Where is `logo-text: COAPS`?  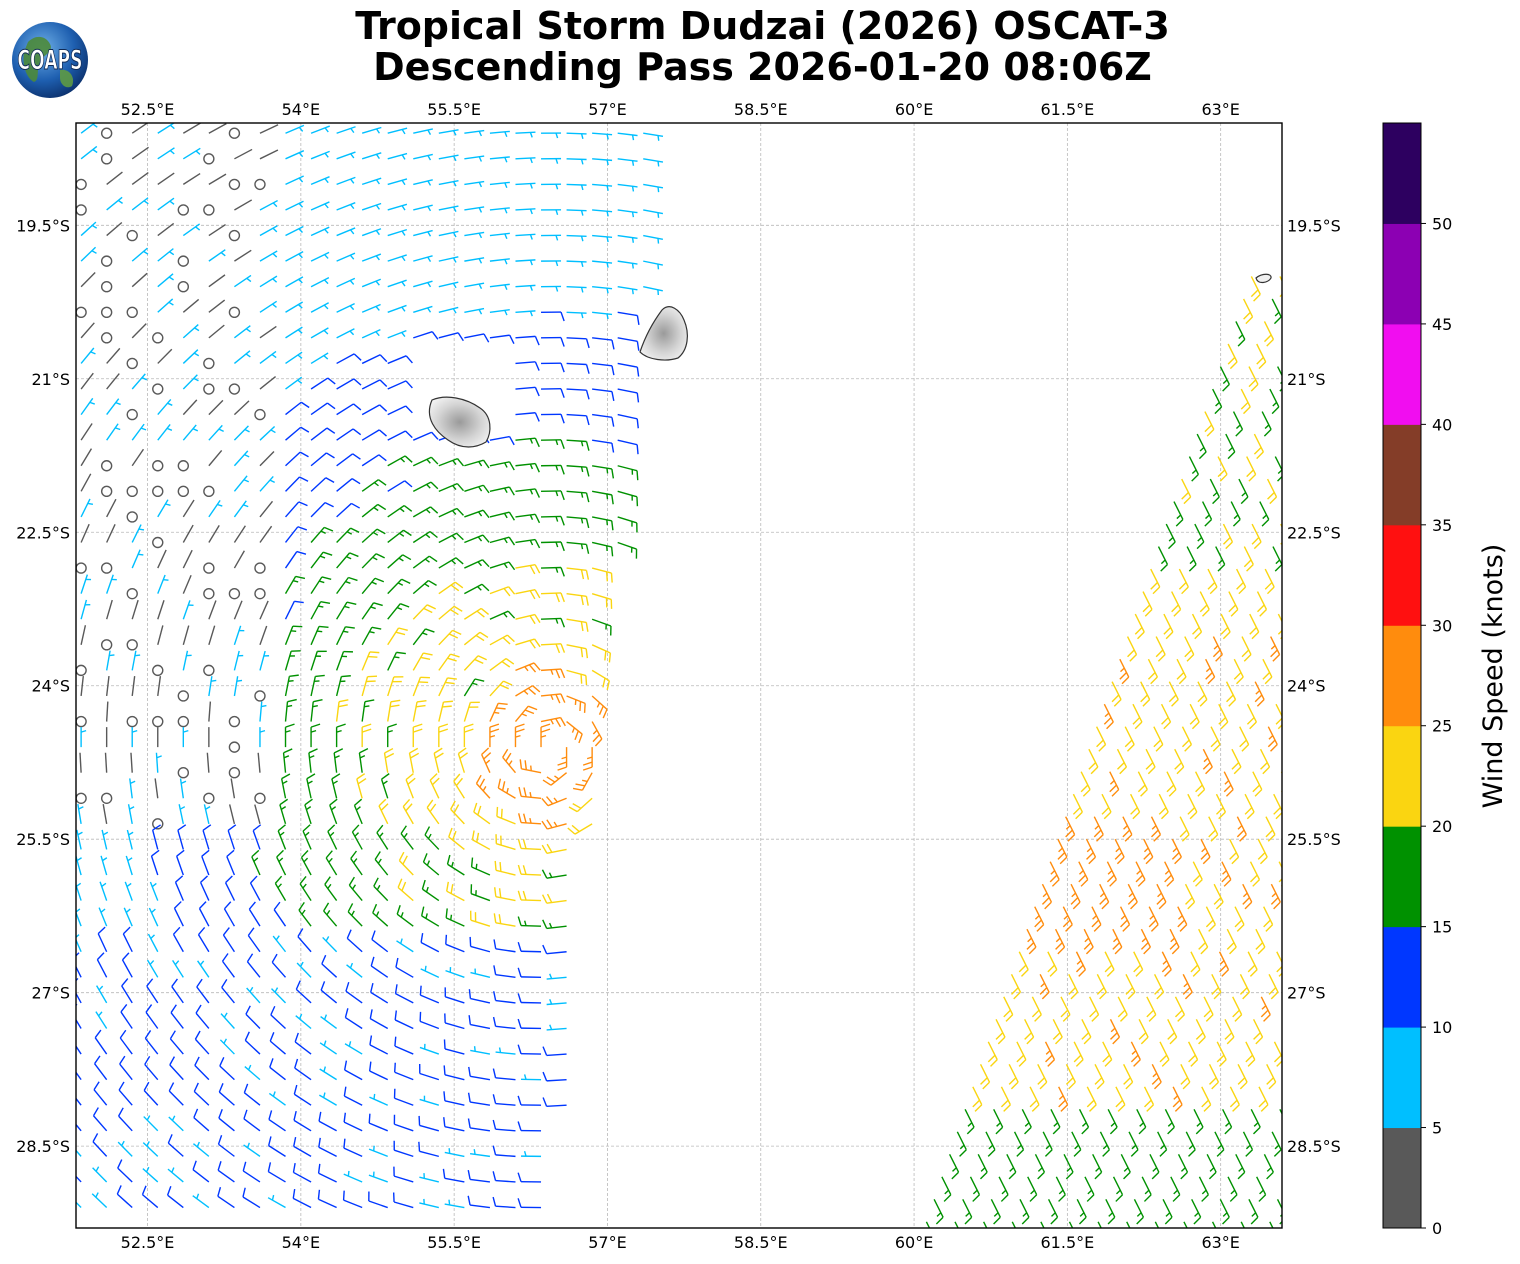 logo-text: COAPS is located at coordinates (49, 60).